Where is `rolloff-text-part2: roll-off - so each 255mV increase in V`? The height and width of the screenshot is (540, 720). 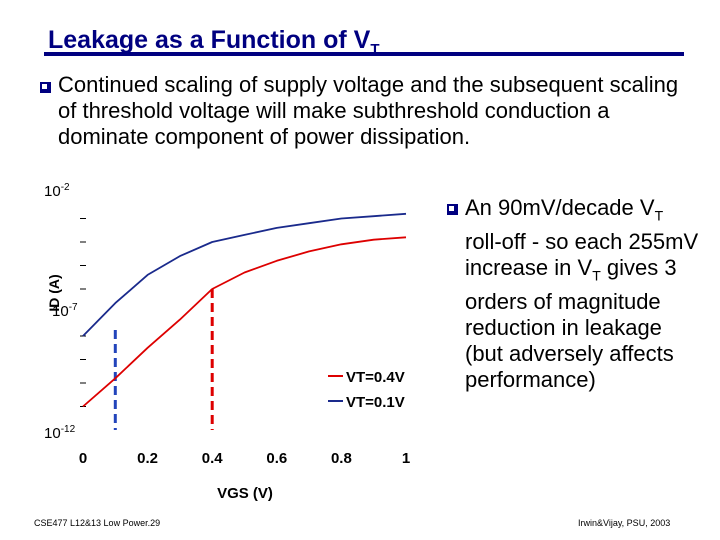 rolloff-text-part2: roll-off - so each 255mV increase in V is located at coordinates (582, 254).